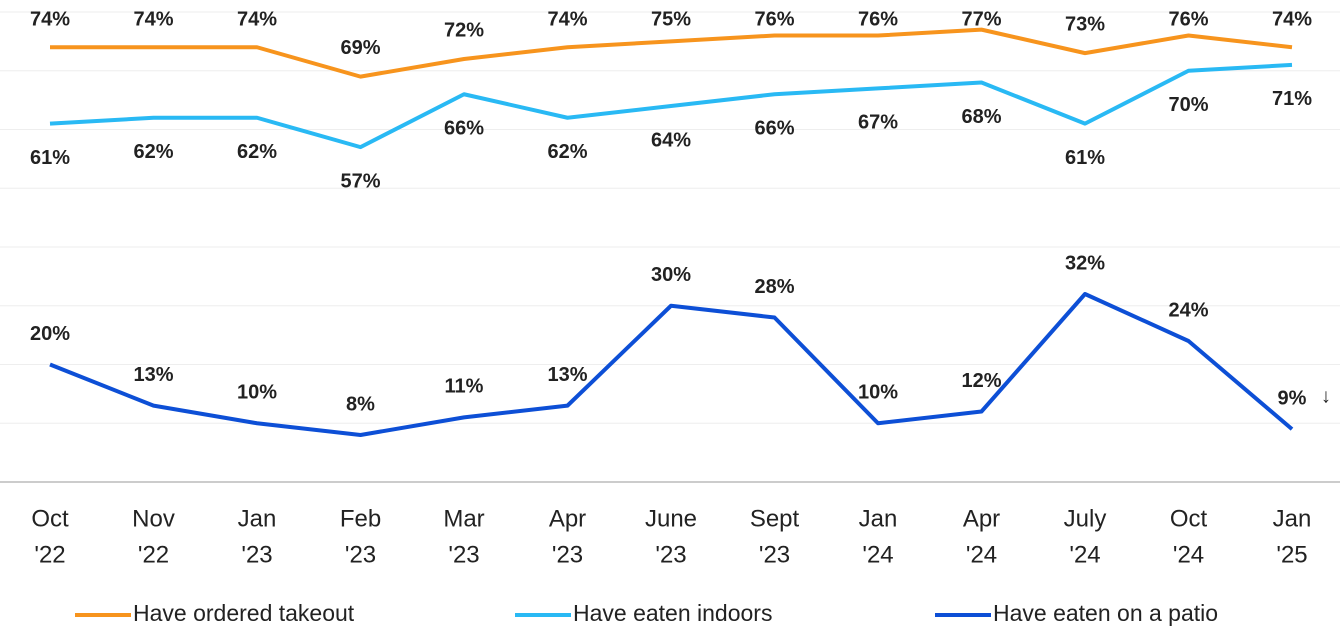 The image size is (1340, 631). What do you see at coordinates (360, 181) in the screenshot?
I see `data-label: 57%` at bounding box center [360, 181].